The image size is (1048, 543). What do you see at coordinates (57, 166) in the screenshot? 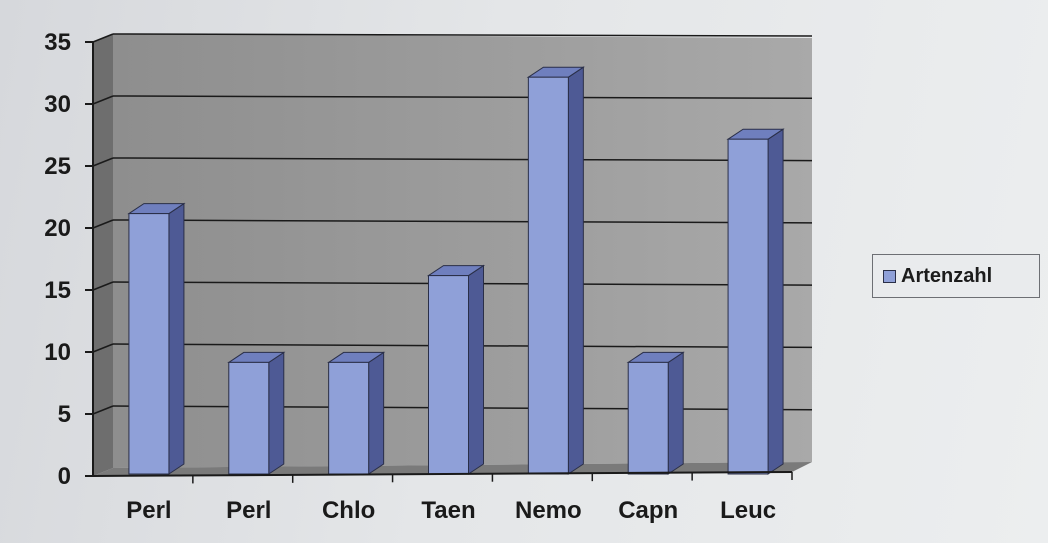
I see `y-tick-label: 25` at bounding box center [57, 166].